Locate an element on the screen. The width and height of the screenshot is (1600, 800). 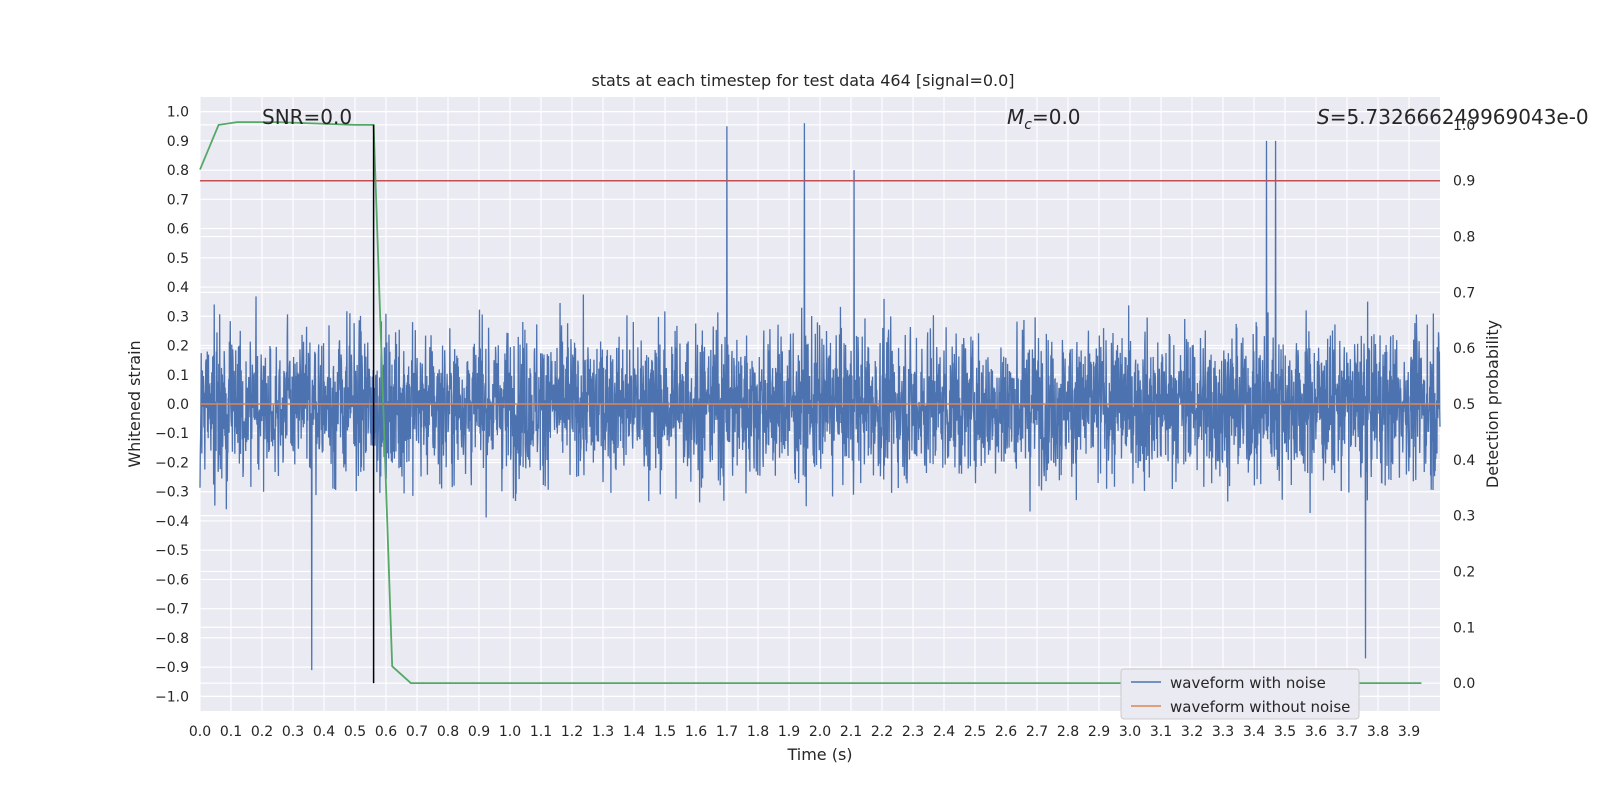
y2-tick-label: 0.6 is located at coordinates (1464, 349).